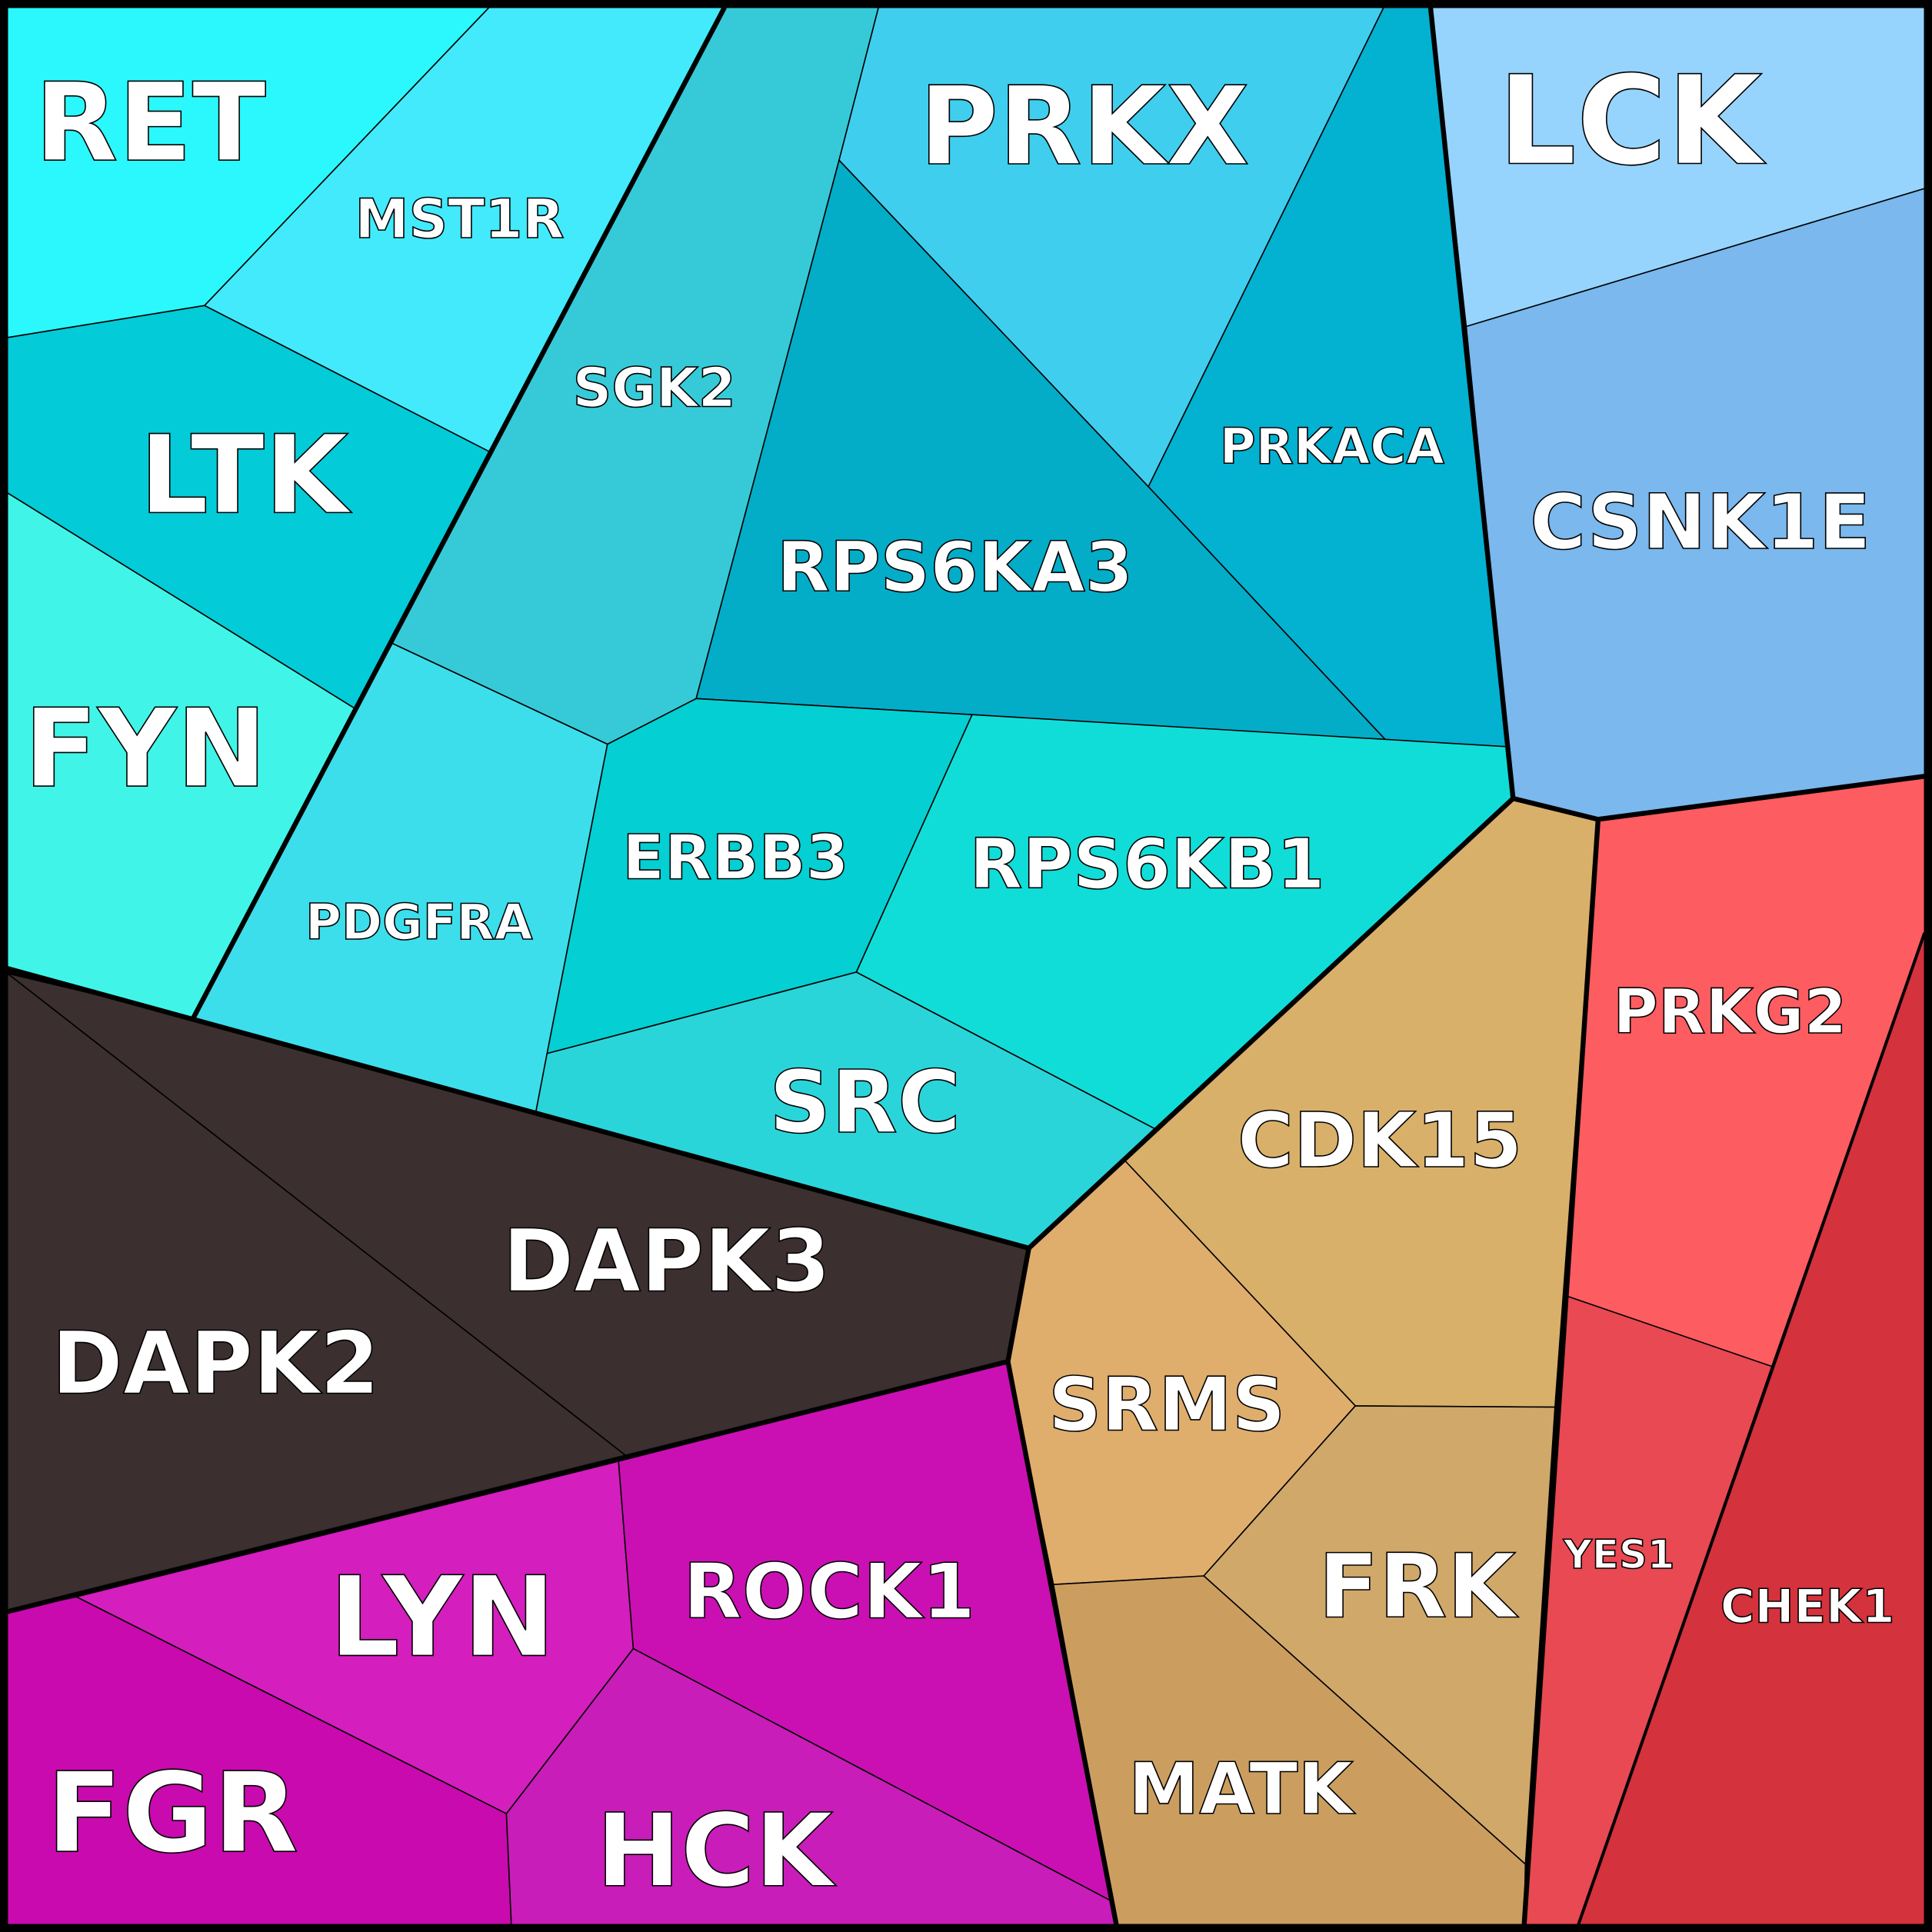  Describe the element at coordinates (1418, 1586) in the screenshot. I see `label-frk: FRK` at that location.